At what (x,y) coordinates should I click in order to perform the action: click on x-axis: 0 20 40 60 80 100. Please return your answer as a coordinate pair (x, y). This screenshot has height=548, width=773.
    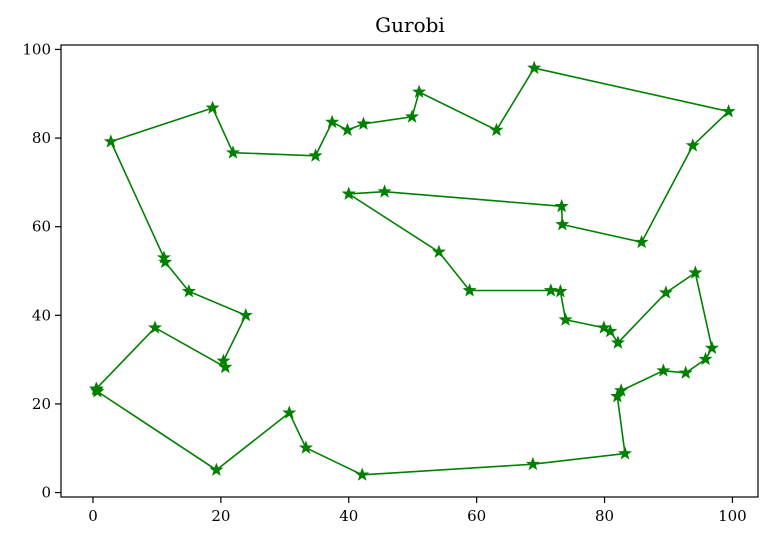
    Looking at the image, I should click on (417, 511).